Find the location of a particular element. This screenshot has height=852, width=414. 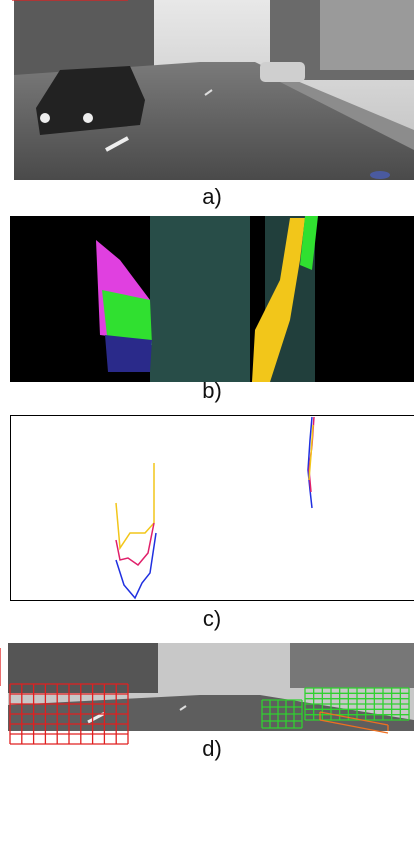

panel-label: d) is located at coordinates (212, 748).